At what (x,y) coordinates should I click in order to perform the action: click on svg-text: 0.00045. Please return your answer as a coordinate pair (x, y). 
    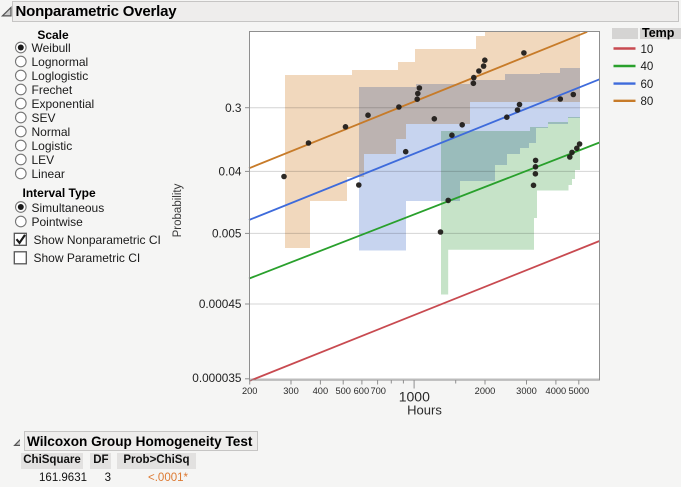
    Looking at the image, I should click on (220, 304).